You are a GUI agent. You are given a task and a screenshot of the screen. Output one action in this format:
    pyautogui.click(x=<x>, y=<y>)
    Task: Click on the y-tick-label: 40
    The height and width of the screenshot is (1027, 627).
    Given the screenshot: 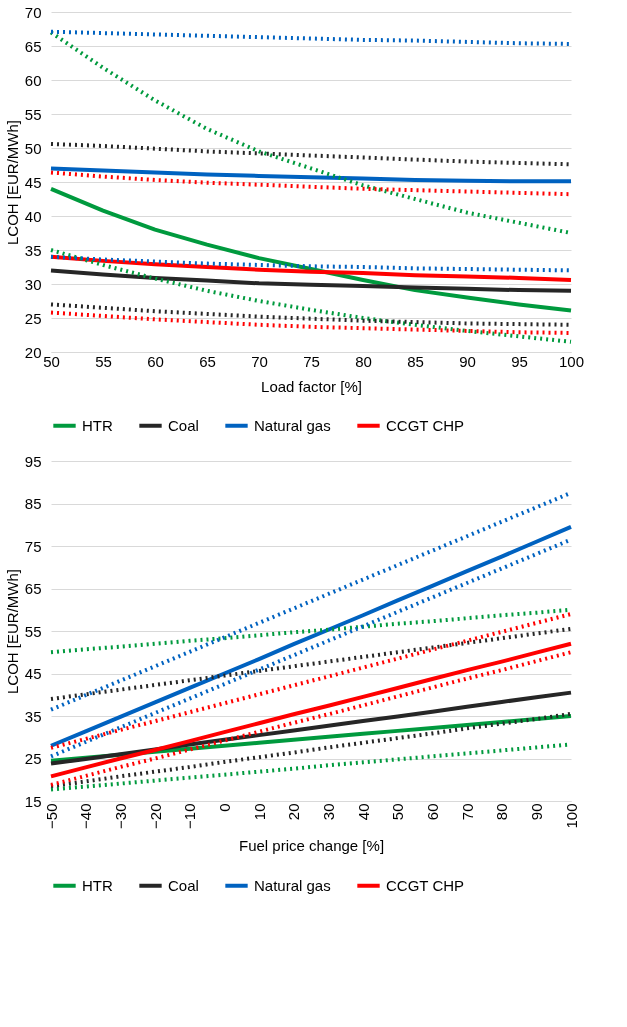 What is the action you would take?
    pyautogui.click(x=33, y=216)
    